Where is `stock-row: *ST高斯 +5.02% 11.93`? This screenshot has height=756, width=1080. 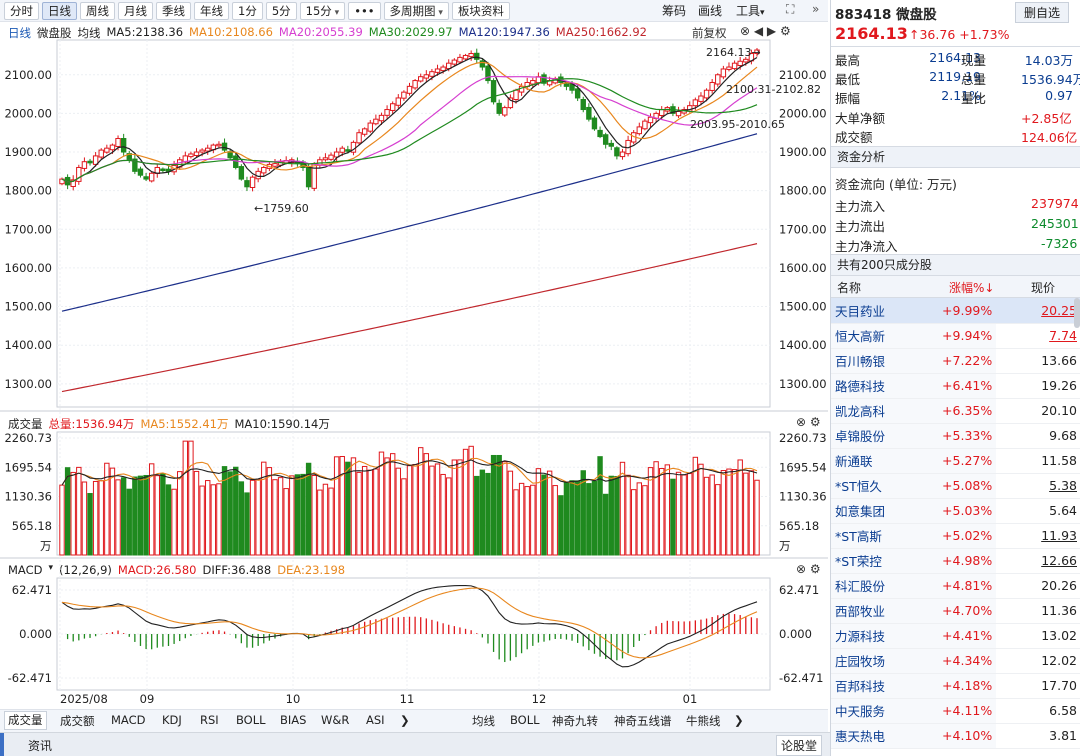 stock-row: *ST高斯 +5.02% 11.93 is located at coordinates (955, 536).